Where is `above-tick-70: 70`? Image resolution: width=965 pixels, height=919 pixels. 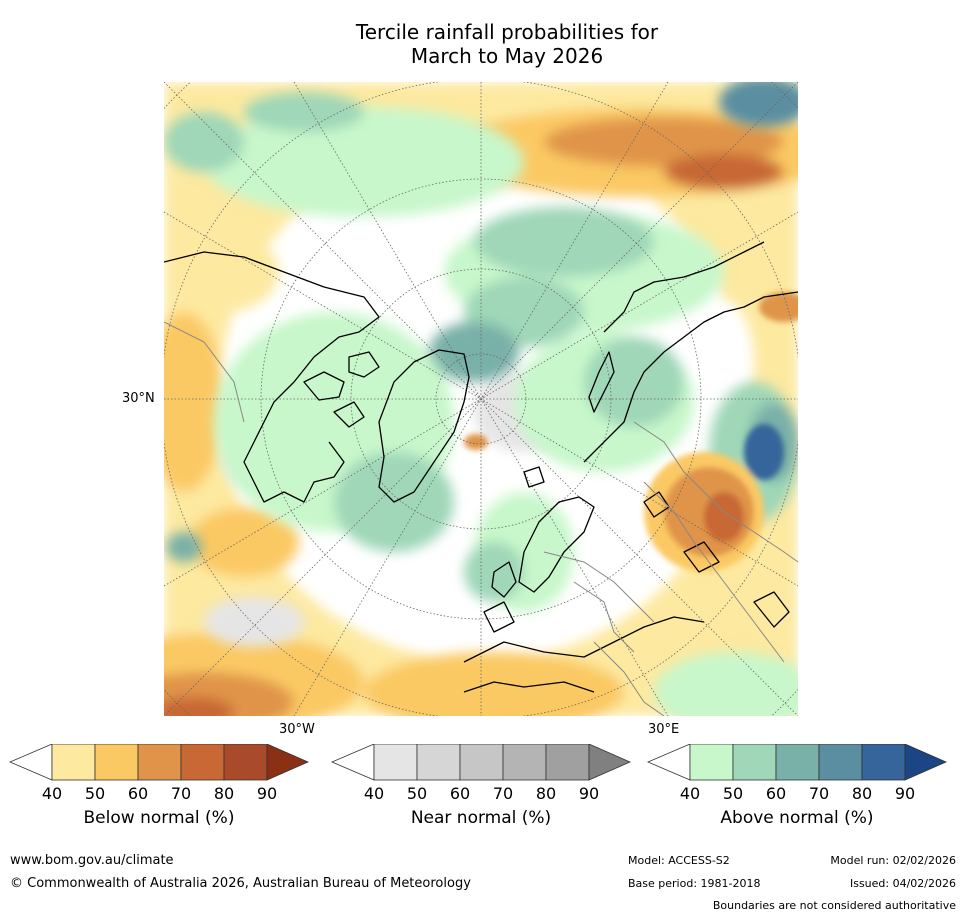 above-tick-70: 70 is located at coordinates (819, 793).